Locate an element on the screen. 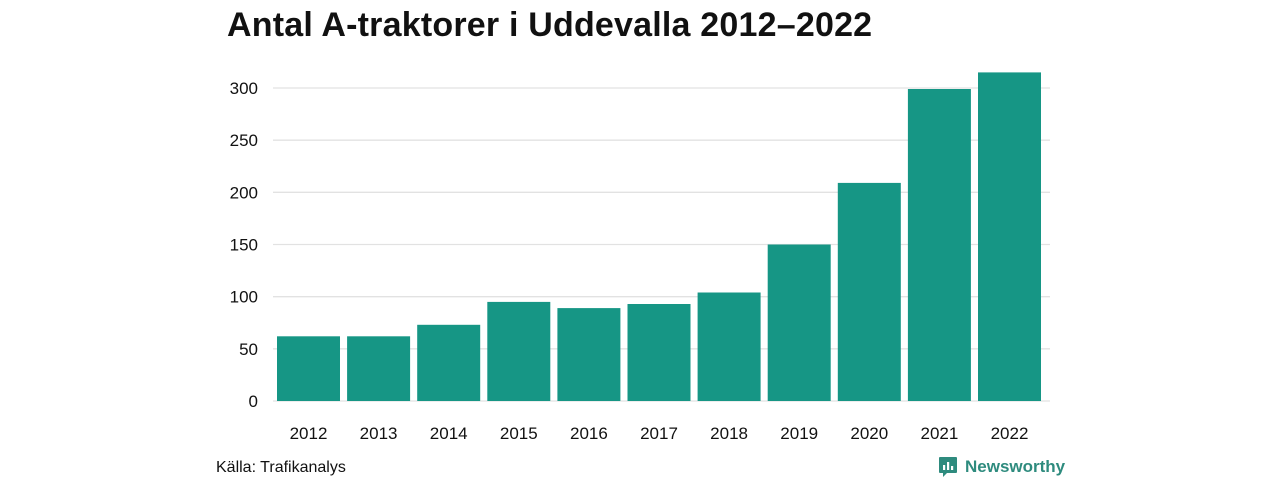 Image resolution: width=1280 pixels, height=480 pixels. x-tick-label: 2017 is located at coordinates (659, 433).